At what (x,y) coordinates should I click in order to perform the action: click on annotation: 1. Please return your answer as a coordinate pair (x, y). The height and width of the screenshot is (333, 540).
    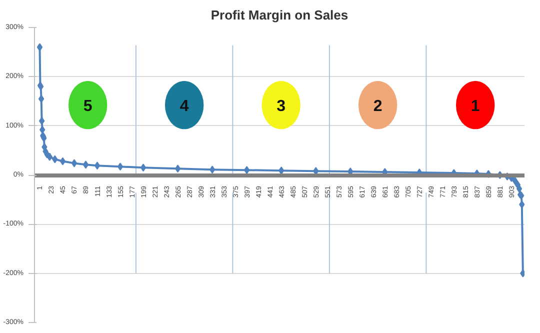
    Looking at the image, I should click on (475, 107).